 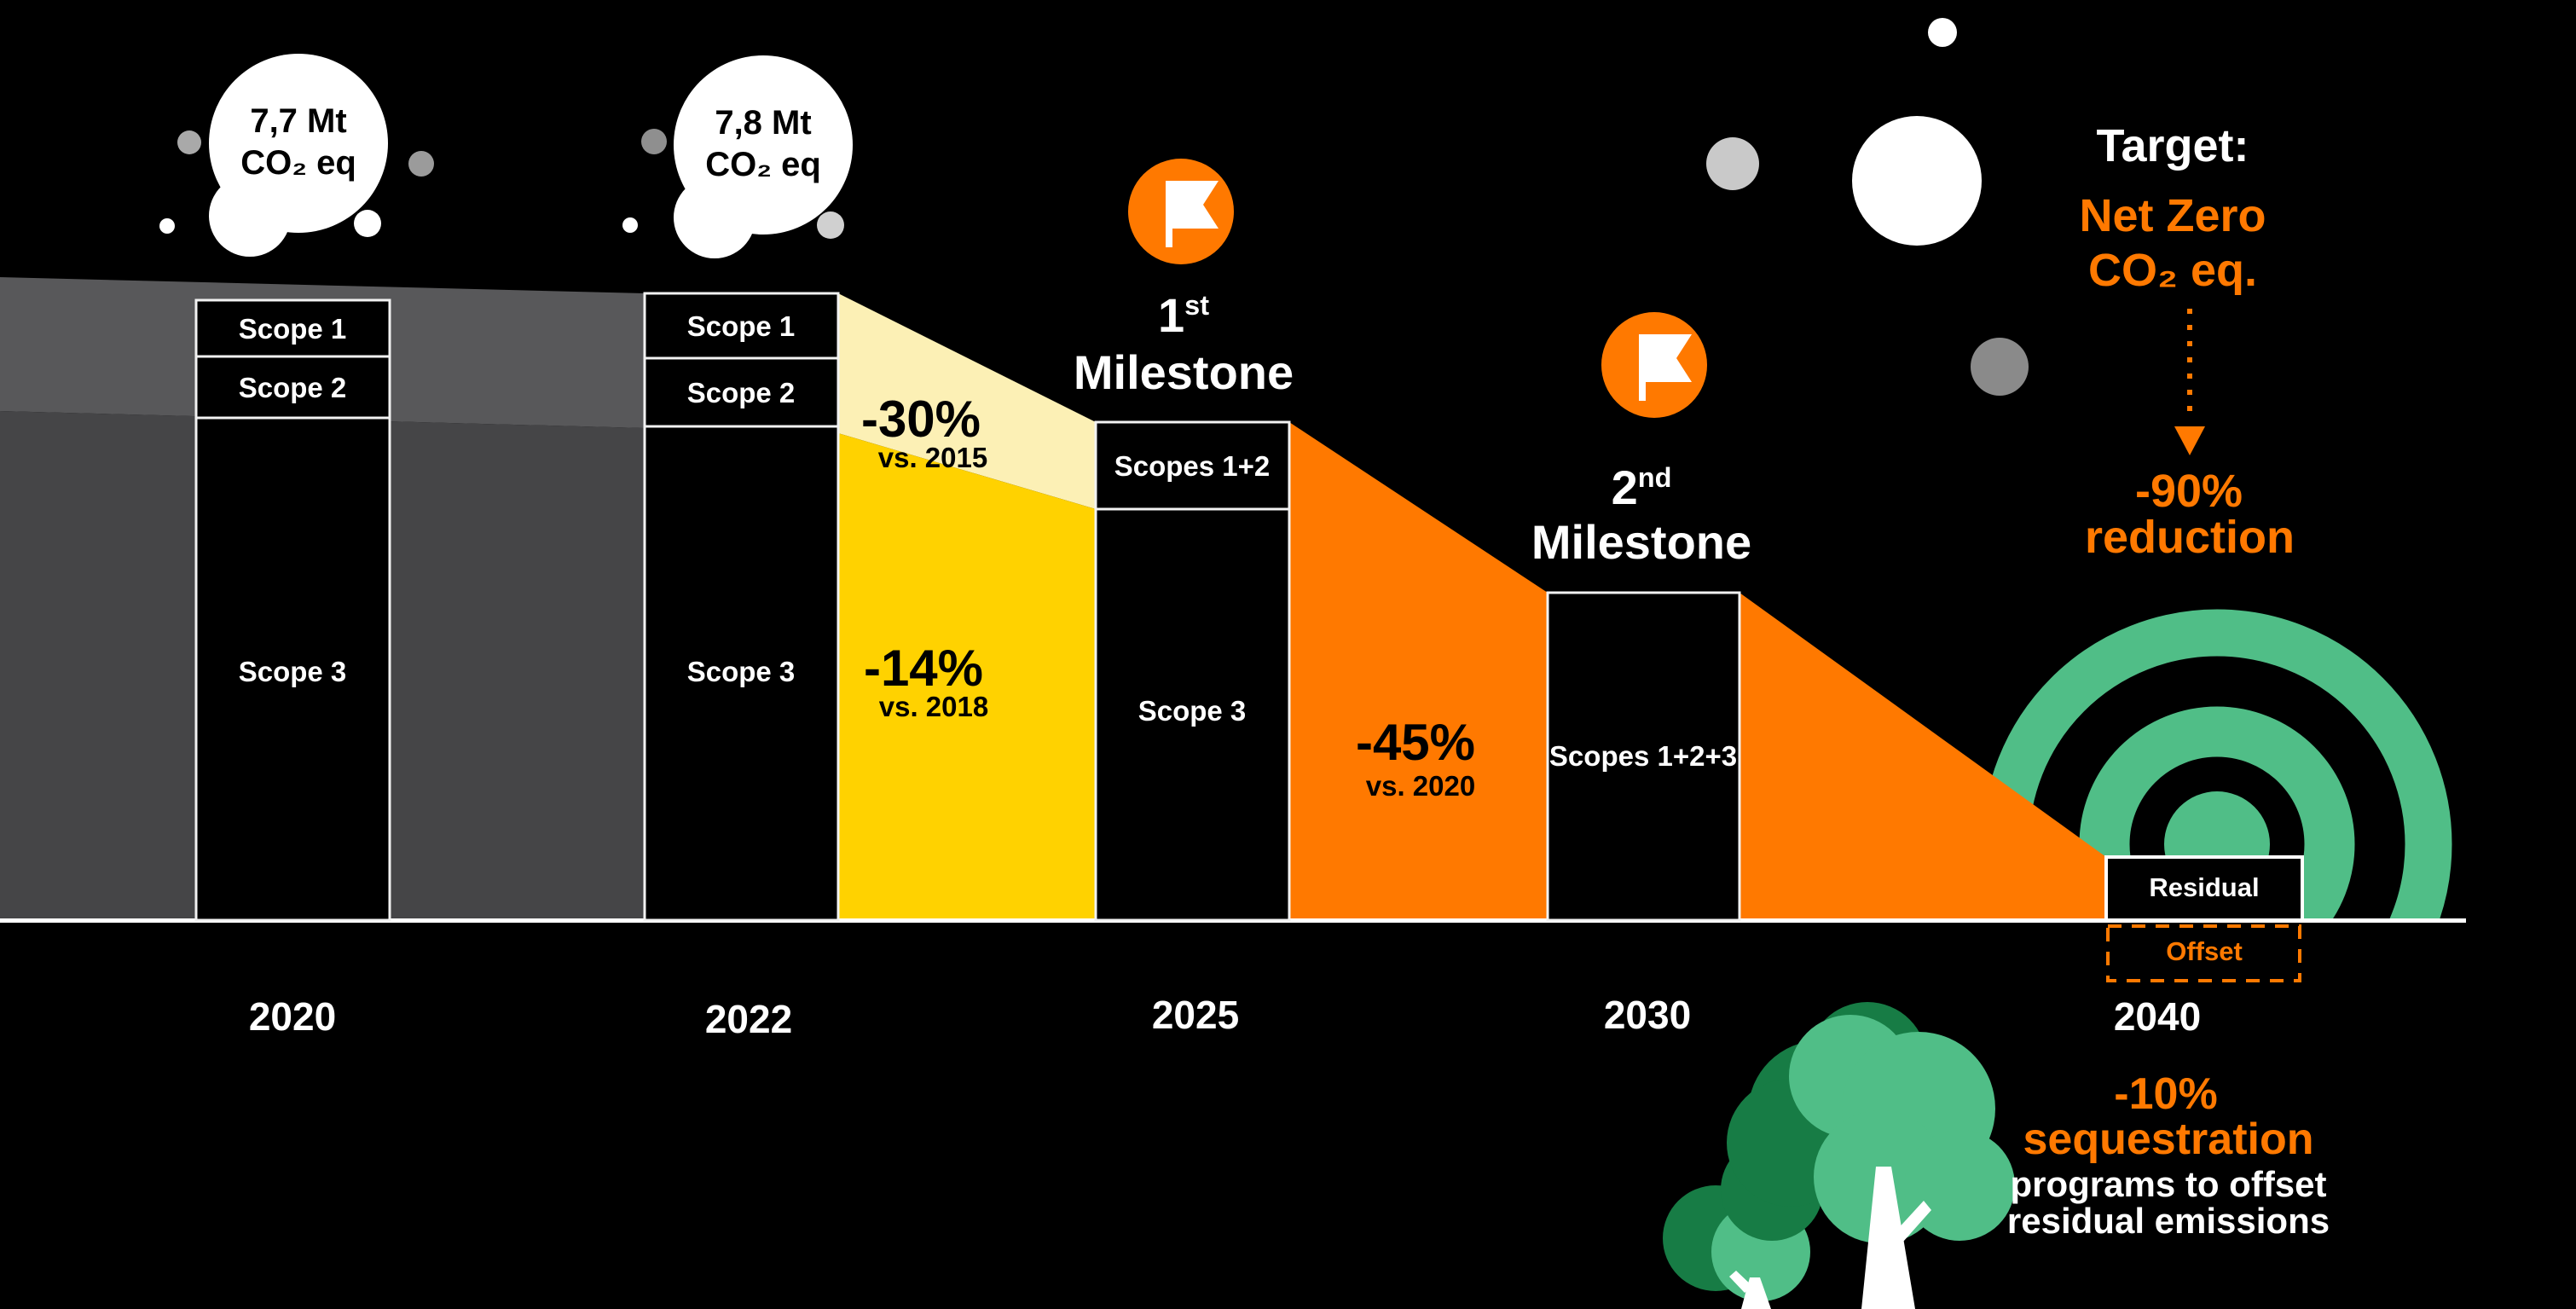 I want to click on big-tree-icon, so click(x=1868, y=1155).